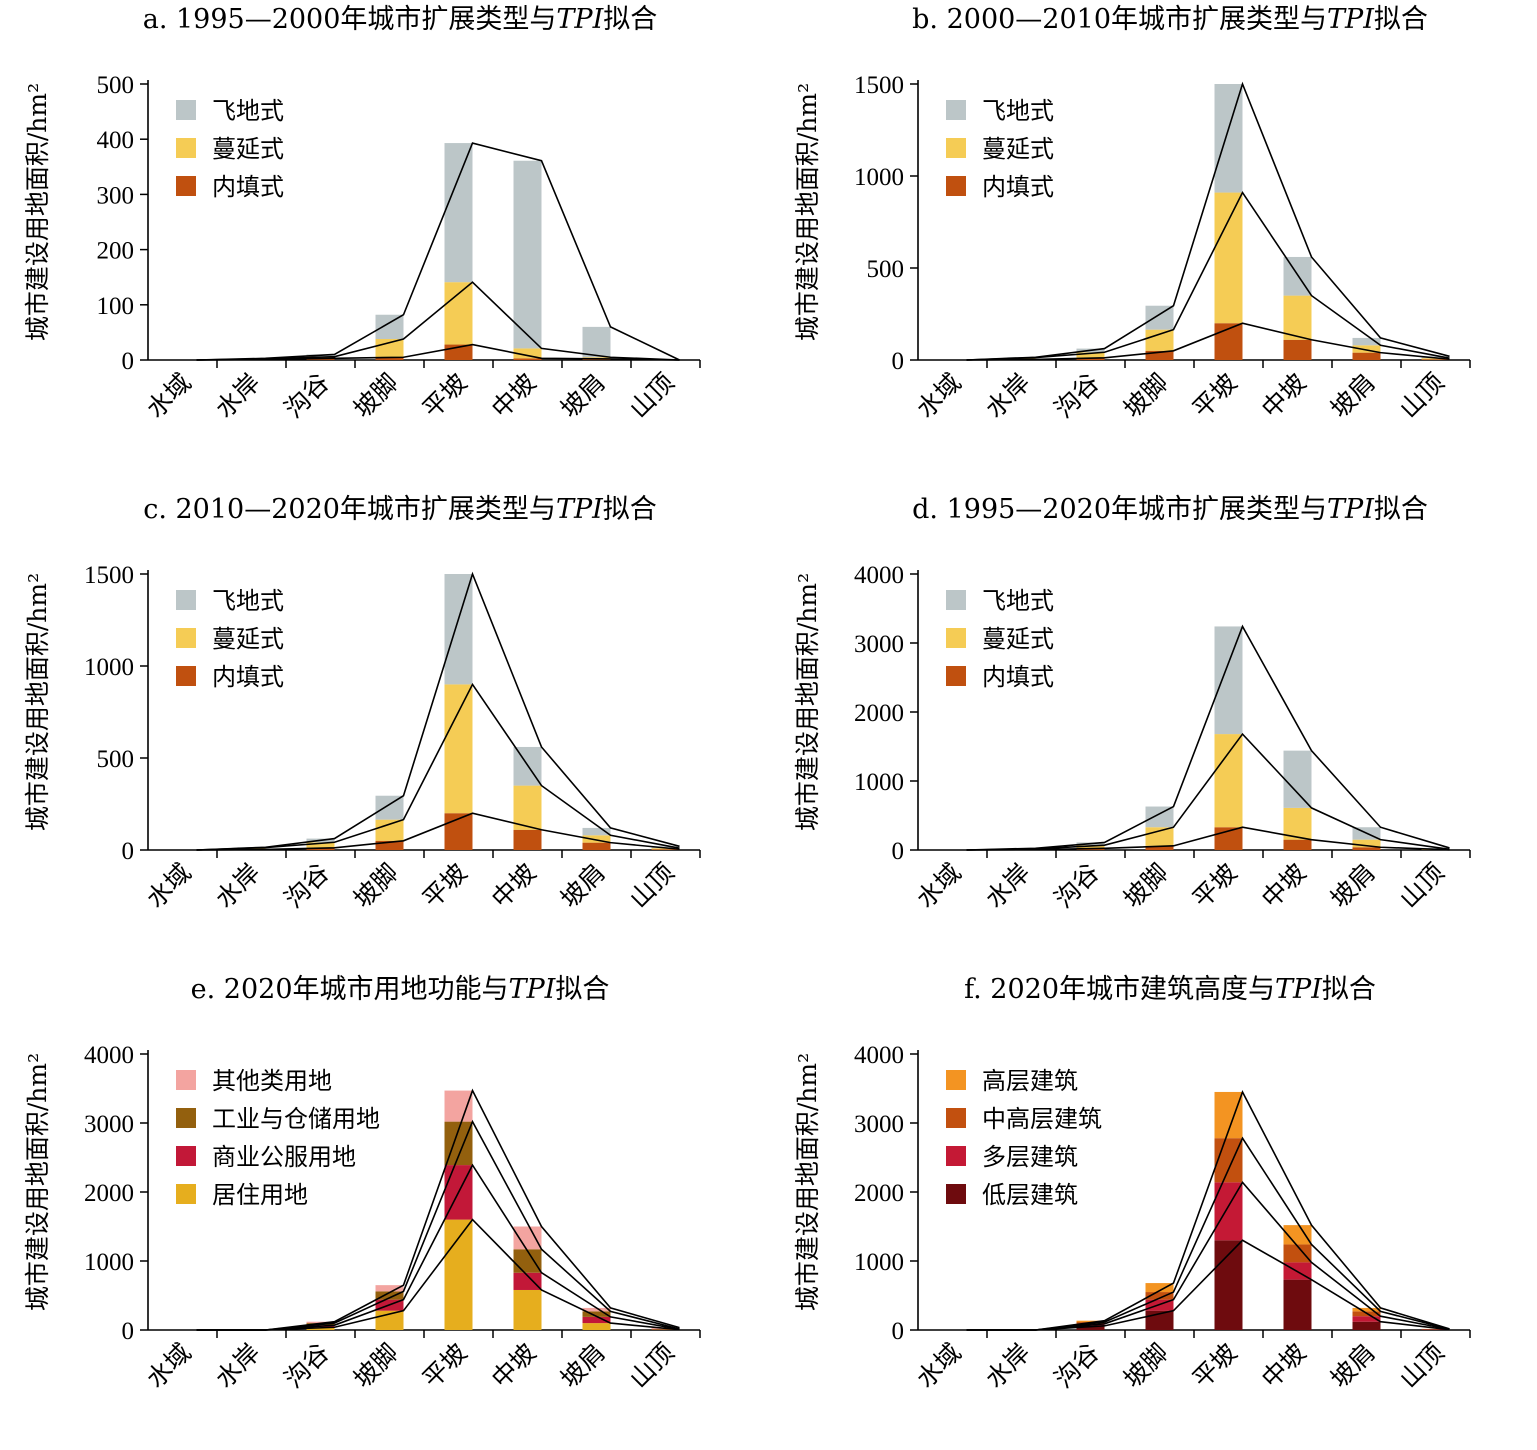 The height and width of the screenshot is (1450, 1537). I want to click on y-tick-label: 400, so click(116, 140).